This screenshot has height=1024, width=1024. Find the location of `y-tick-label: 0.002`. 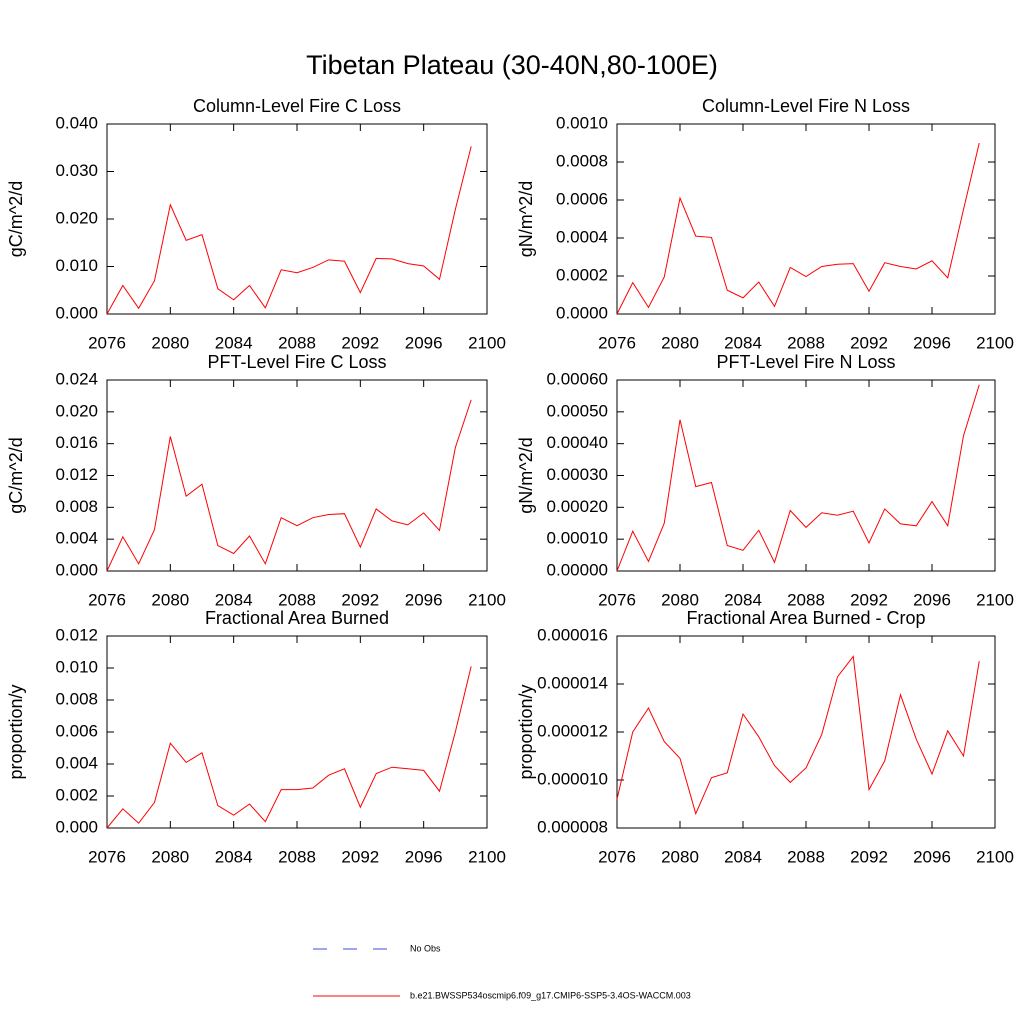

y-tick-label: 0.002 is located at coordinates (76, 794).